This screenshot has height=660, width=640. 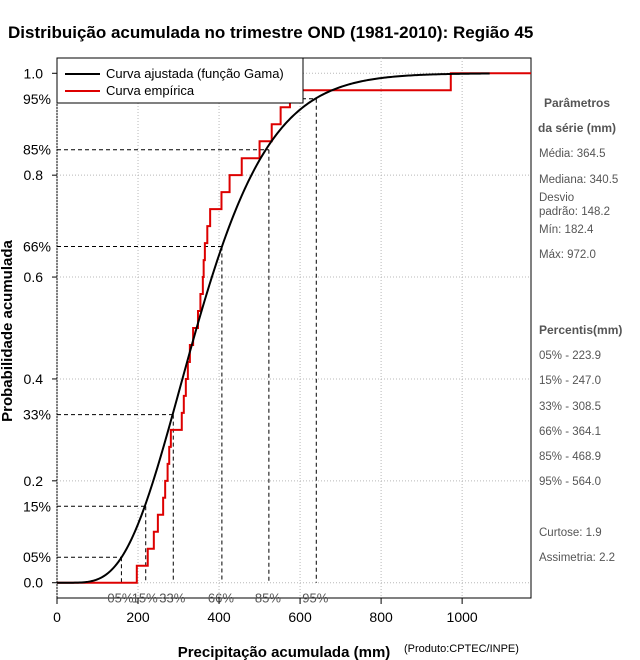 I want to click on x-tick-label: 1000, so click(x=462, y=617).